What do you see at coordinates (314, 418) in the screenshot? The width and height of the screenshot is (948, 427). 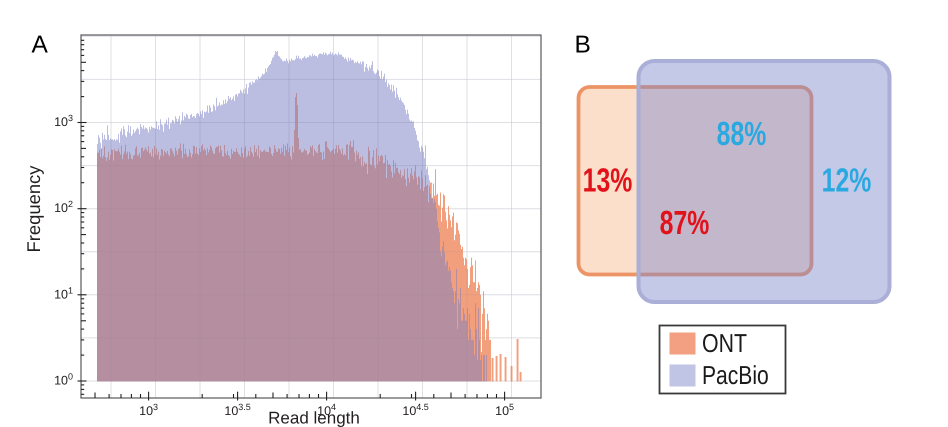 I see `svg-text: Read length` at bounding box center [314, 418].